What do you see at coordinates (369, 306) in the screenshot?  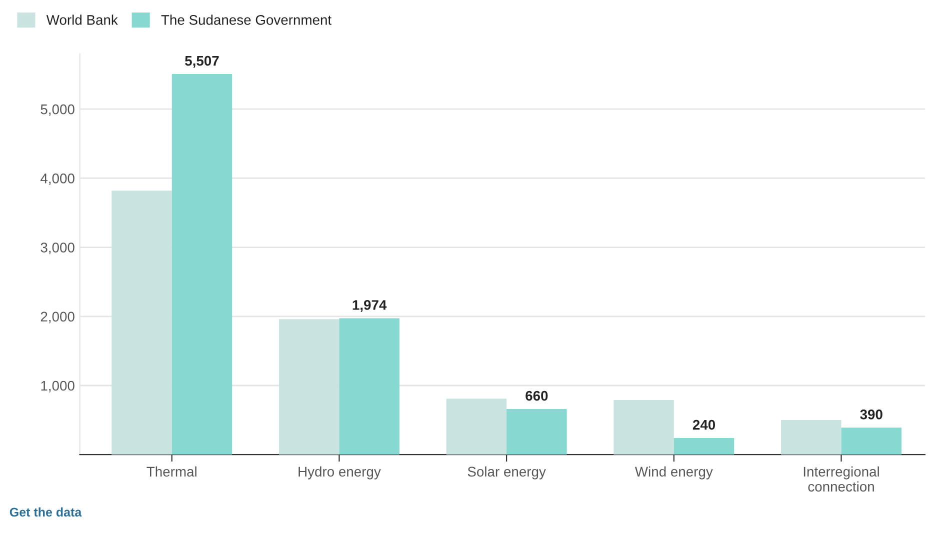 I see `data-label: 1,974` at bounding box center [369, 306].